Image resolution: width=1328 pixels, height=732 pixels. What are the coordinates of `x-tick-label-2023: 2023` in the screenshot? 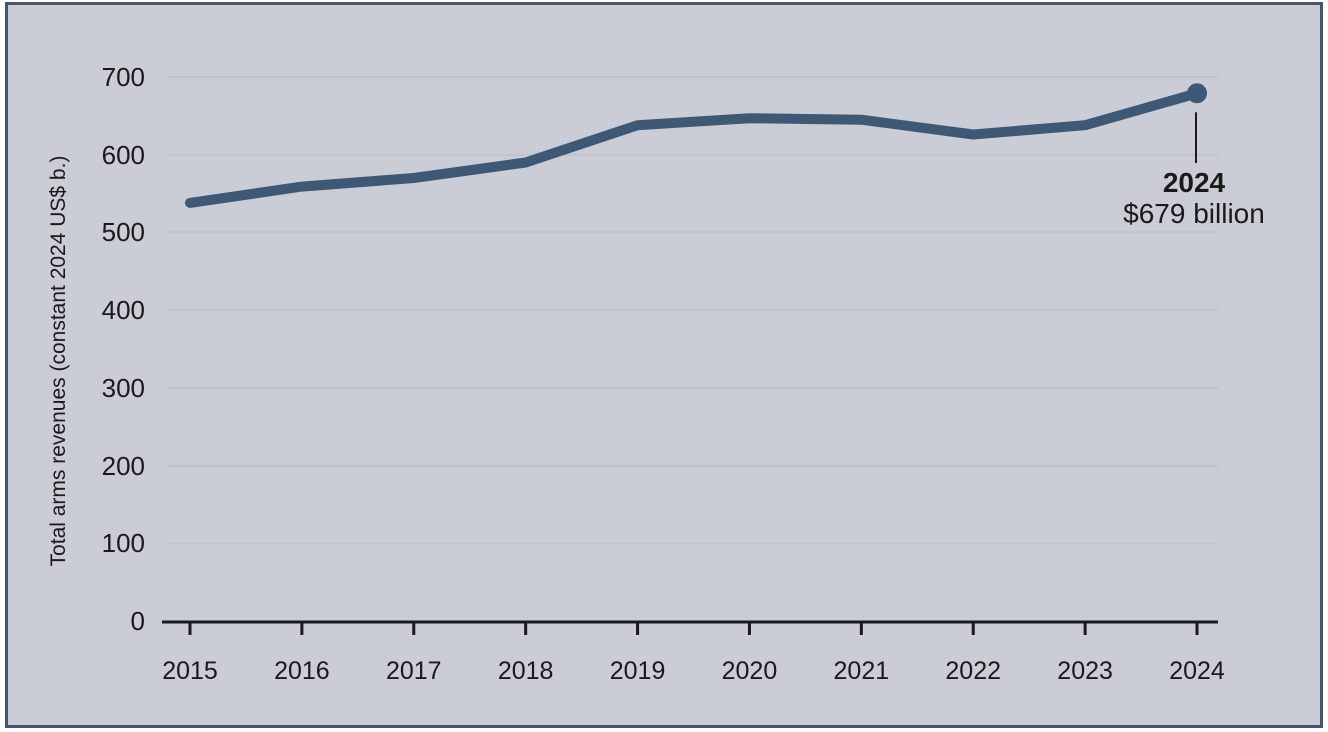 It's located at (1085, 671).